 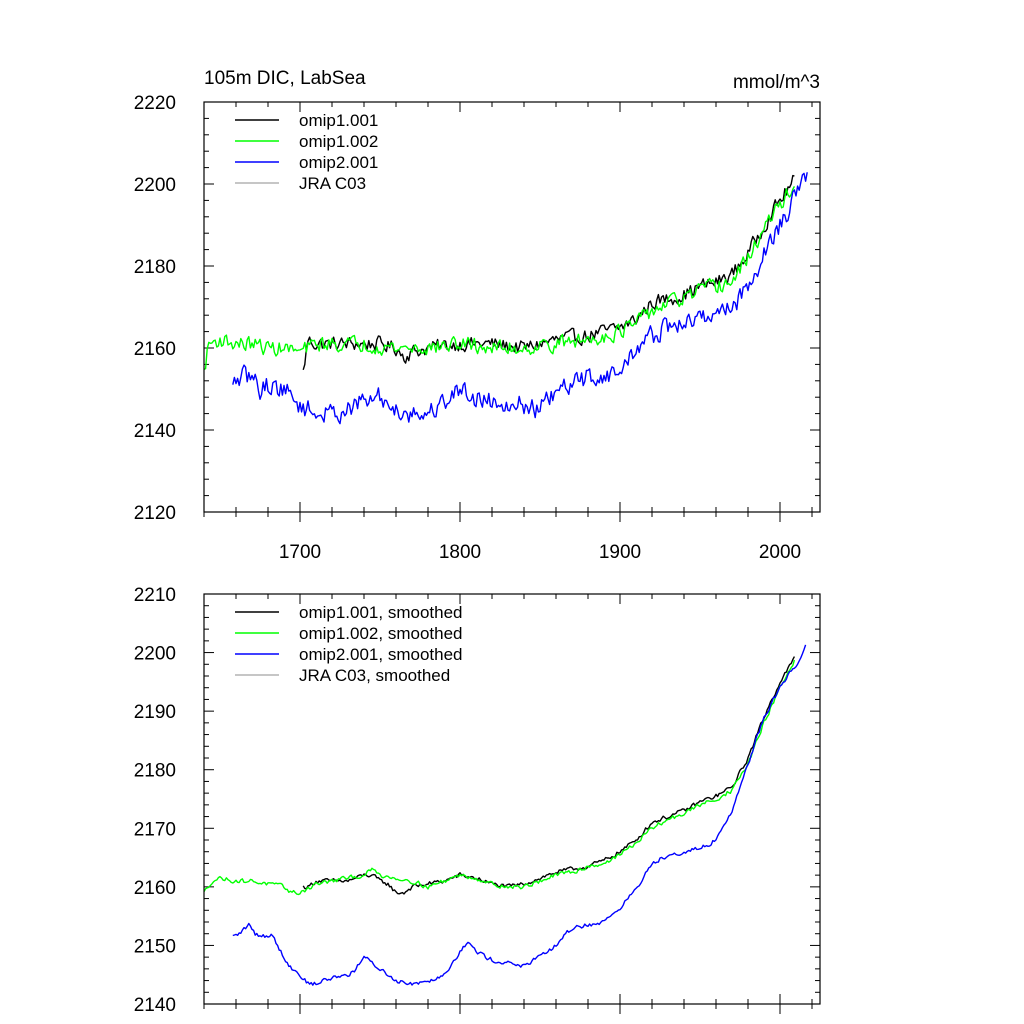 What do you see at coordinates (620, 552) in the screenshot?
I see `x-tick-label: 1900` at bounding box center [620, 552].